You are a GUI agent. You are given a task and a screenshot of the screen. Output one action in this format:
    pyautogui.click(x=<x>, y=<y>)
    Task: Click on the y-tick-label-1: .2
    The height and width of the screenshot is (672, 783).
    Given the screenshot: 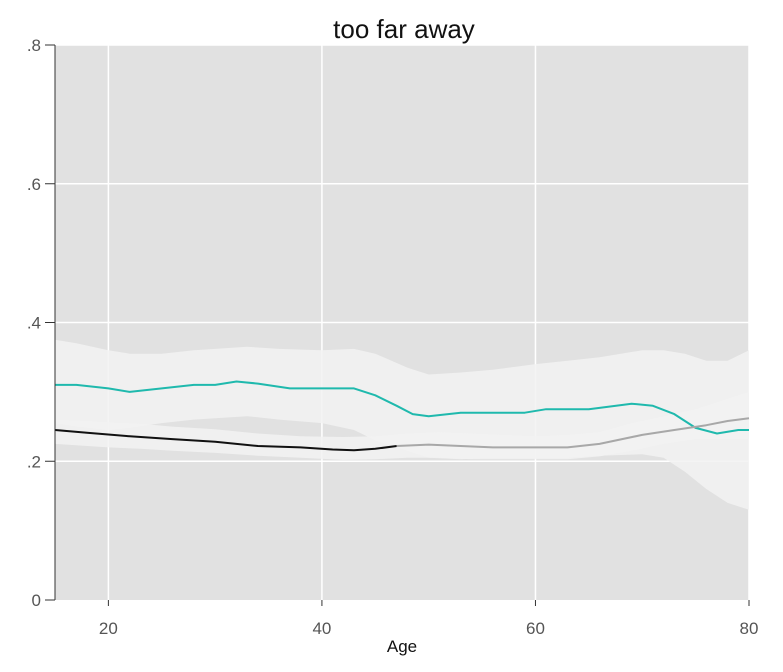 What is the action you would take?
    pyautogui.click(x=34, y=461)
    